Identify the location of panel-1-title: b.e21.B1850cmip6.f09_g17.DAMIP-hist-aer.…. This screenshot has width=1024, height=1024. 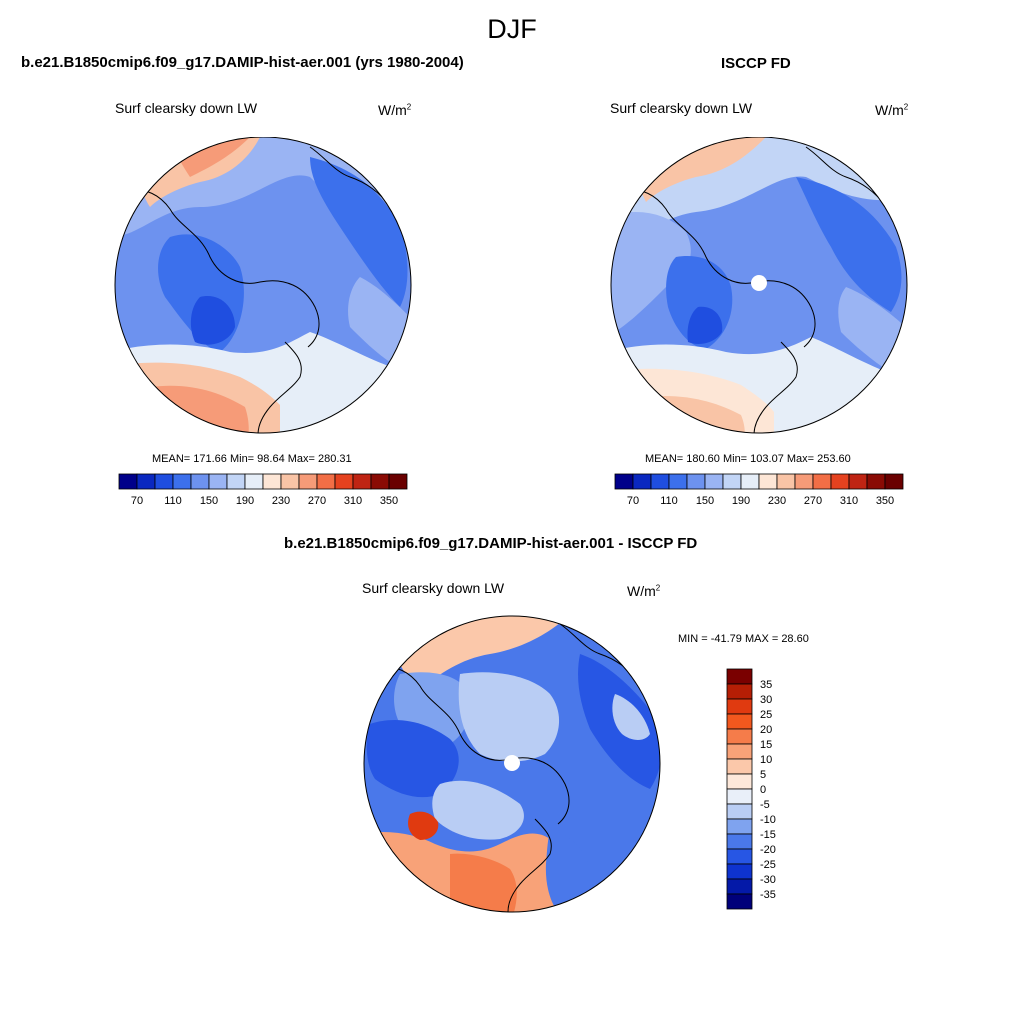
(242, 62).